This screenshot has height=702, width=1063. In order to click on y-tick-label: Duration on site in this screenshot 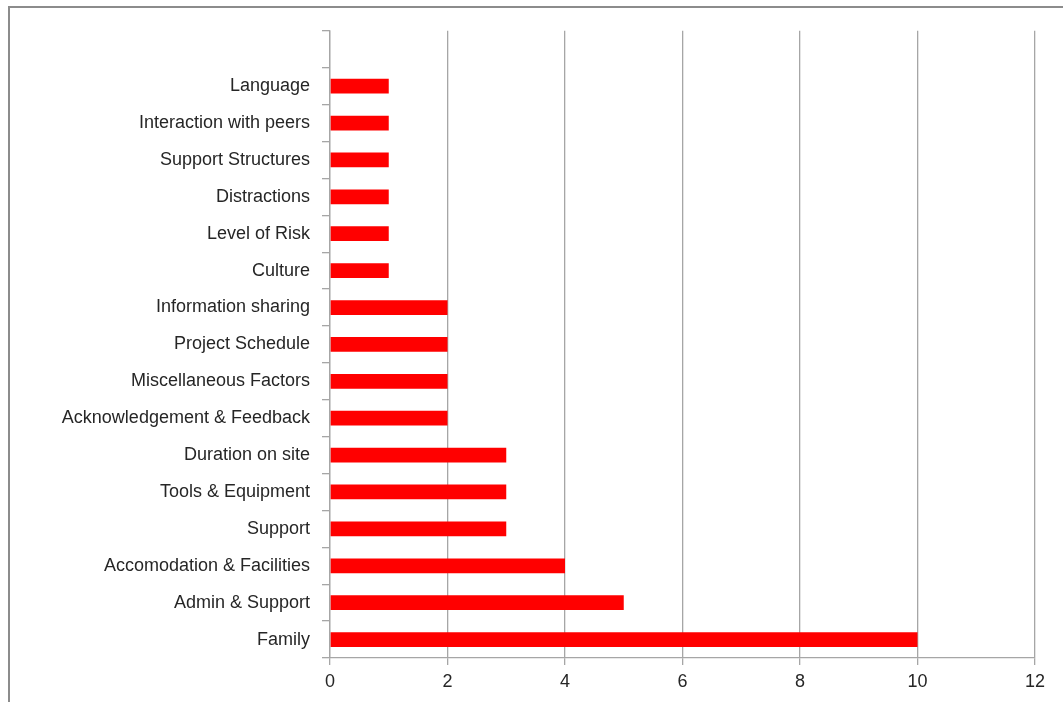, I will do `click(246, 454)`.